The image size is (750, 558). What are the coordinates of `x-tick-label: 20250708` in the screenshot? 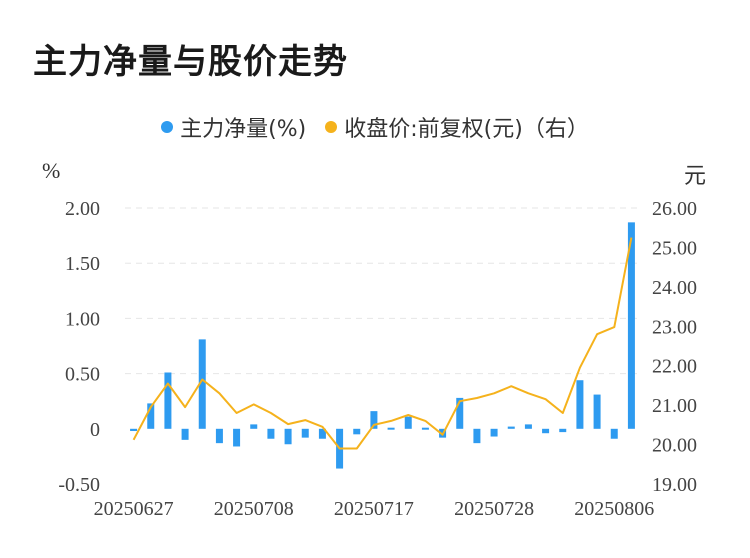 It's located at (254, 509).